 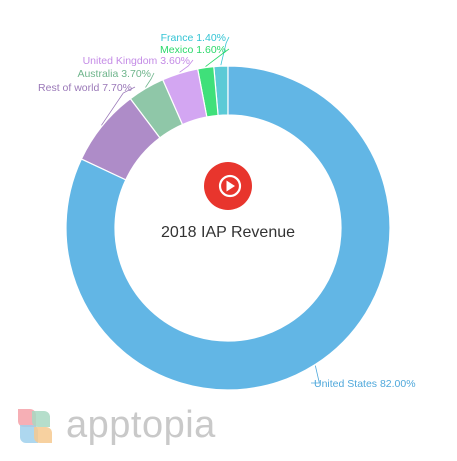 I want to click on leader-line-united-states, so click(x=315, y=374).